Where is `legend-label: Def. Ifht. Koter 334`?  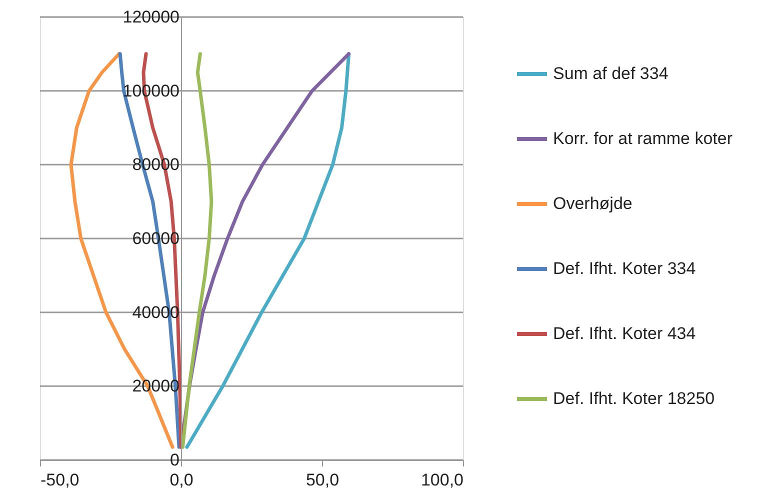
legend-label: Def. Ifht. Koter 334 is located at coordinates (624, 268).